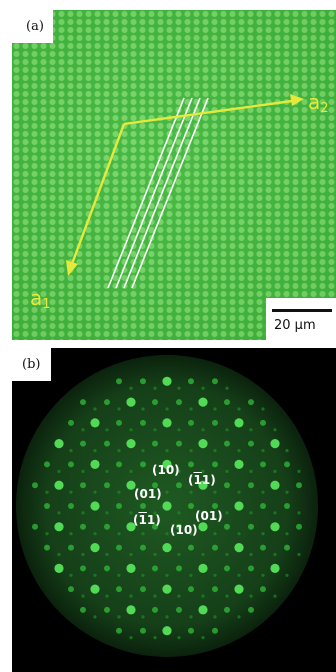 This screenshot has width=336, height=672. Describe the element at coordinates (147, 520) in the screenshot. I see `index-1bar1-bottom: (11)` at that location.